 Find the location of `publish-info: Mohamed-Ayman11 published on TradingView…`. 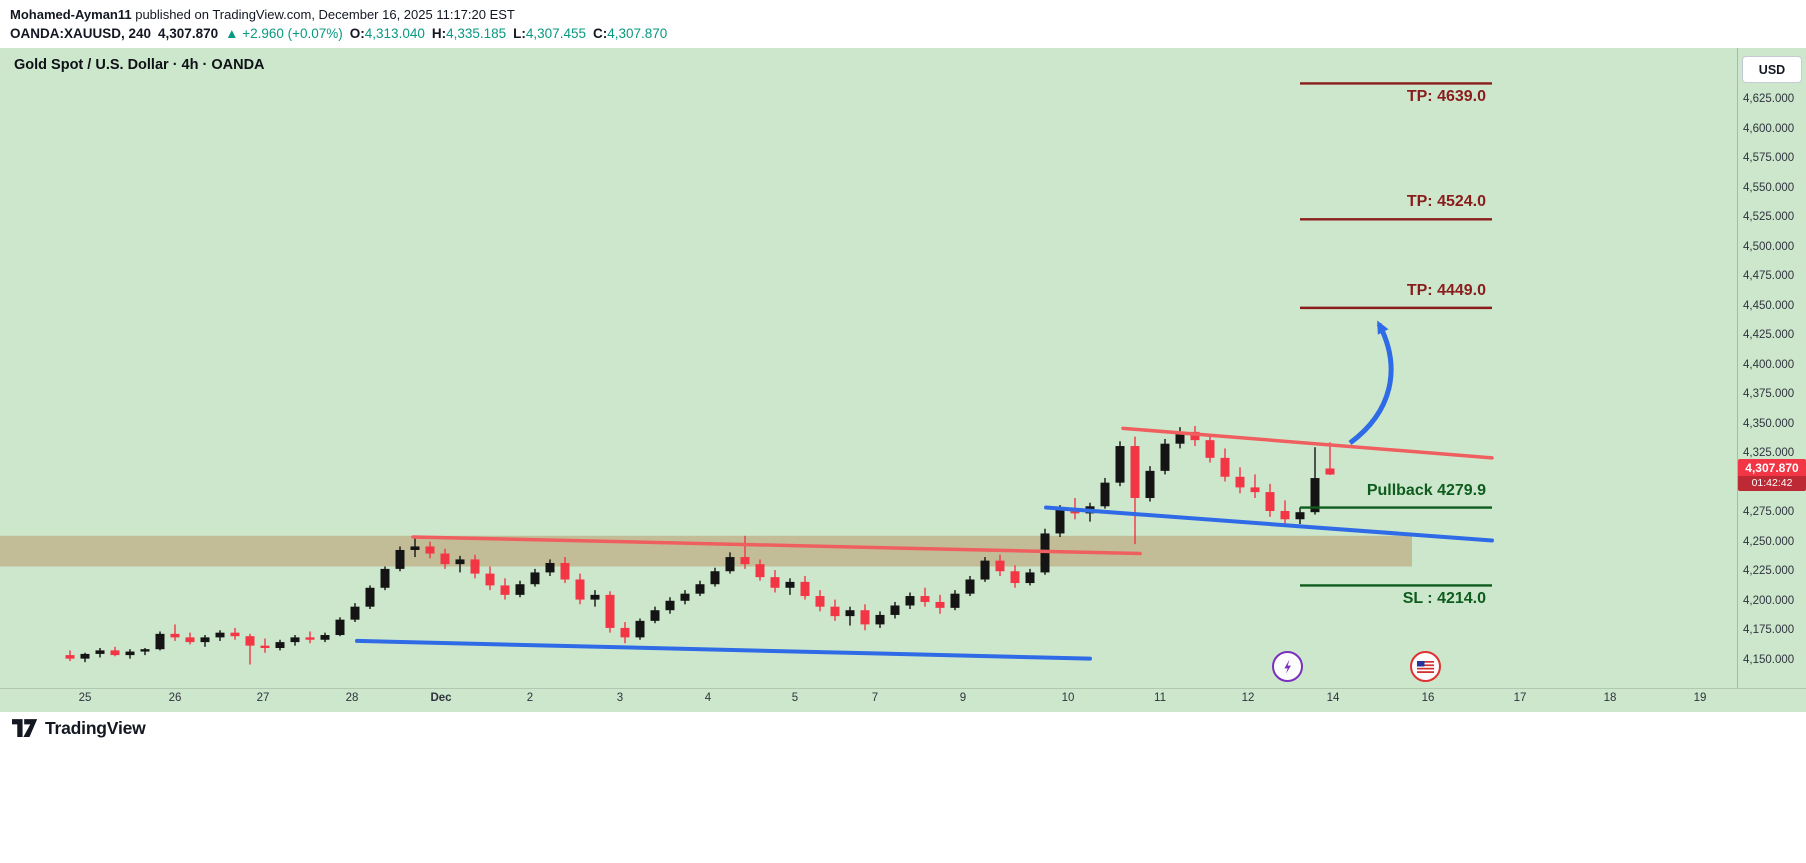

publish-info: Mohamed-Ayman11 published on TradingView… is located at coordinates (262, 14).